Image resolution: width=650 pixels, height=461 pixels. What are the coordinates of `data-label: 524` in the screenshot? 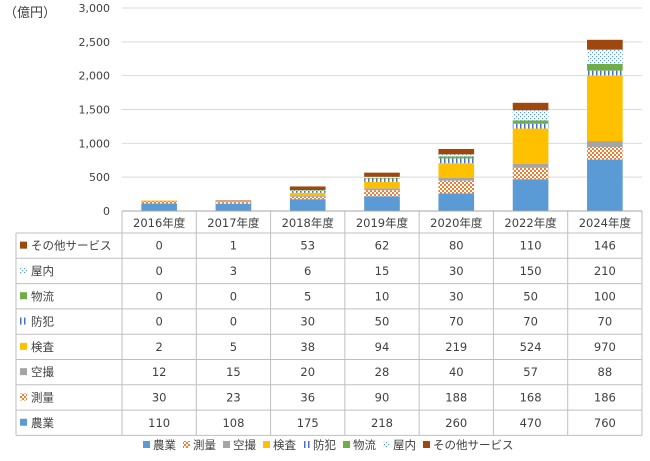 It's located at (531, 347).